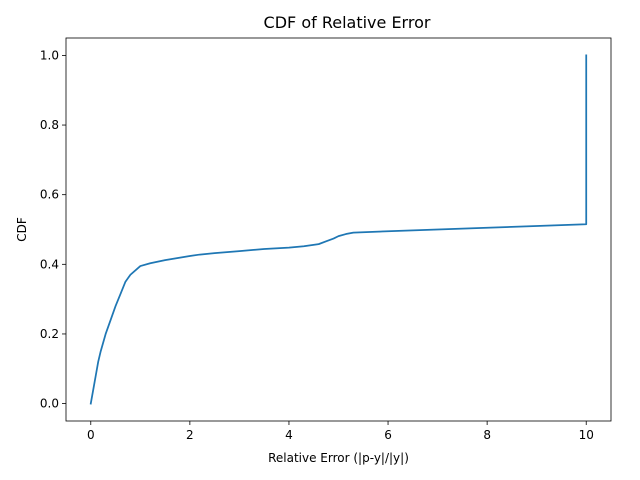  I want to click on y-tick-label: 0.2, so click(49, 334).